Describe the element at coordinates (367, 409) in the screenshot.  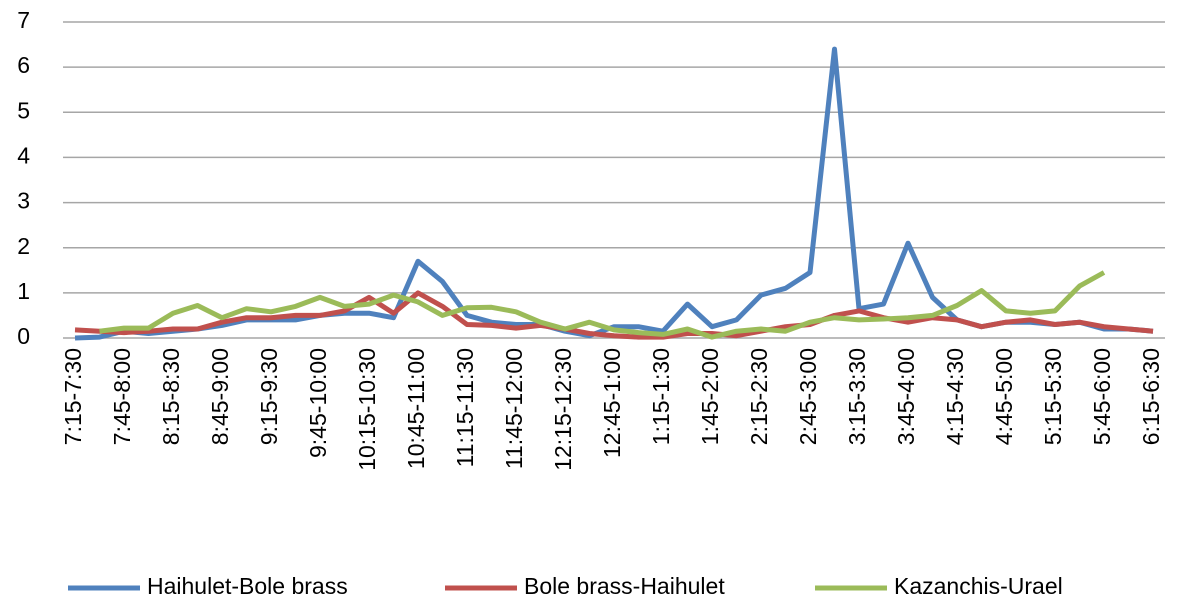
I see `x-tick-label: 10:15-10:30` at that location.